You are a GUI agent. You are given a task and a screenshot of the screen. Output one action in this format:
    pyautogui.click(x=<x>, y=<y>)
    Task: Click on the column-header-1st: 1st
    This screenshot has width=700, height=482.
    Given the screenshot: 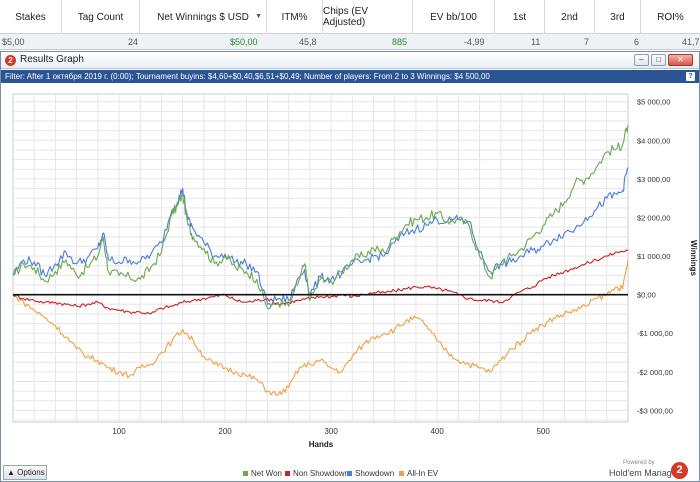 What is the action you would take?
    pyautogui.click(x=520, y=17)
    